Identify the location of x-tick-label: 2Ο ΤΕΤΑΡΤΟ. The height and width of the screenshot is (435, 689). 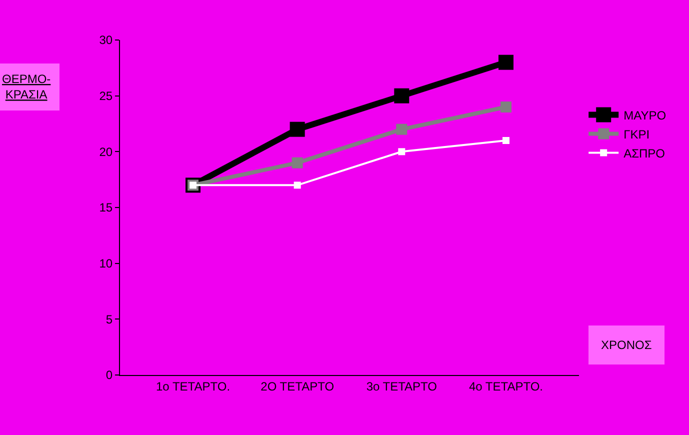
(297, 386).